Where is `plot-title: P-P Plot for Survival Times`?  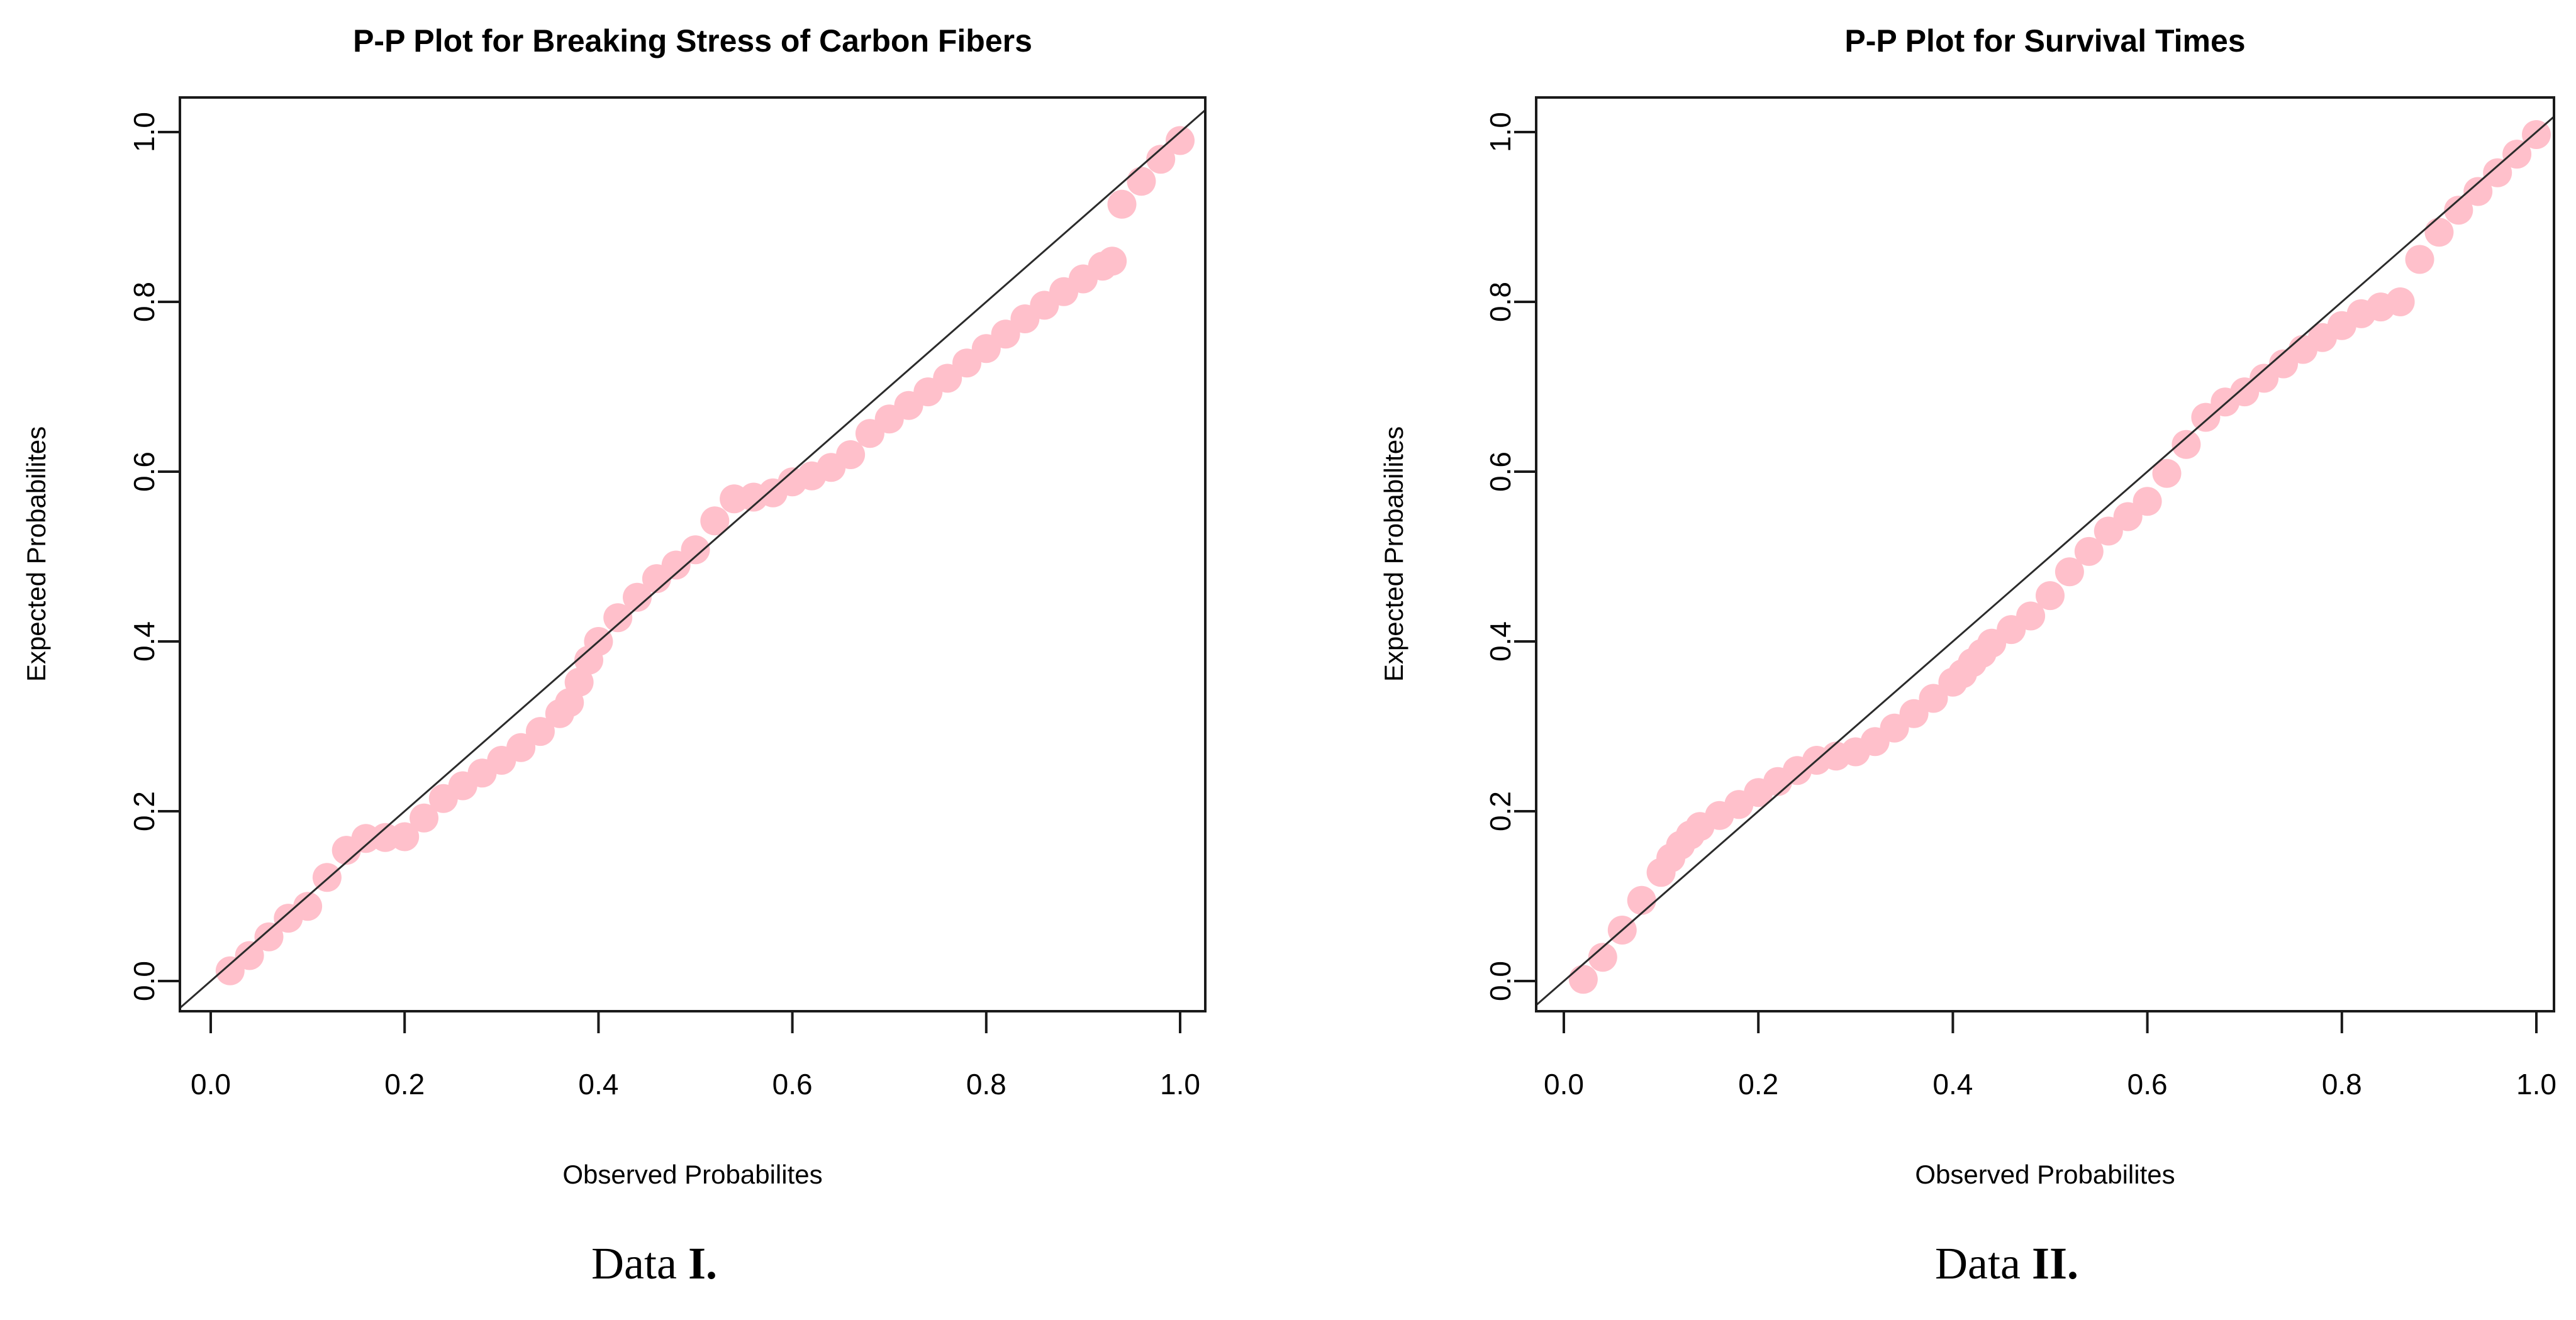 plot-title: P-P Plot for Survival Times is located at coordinates (2044, 41).